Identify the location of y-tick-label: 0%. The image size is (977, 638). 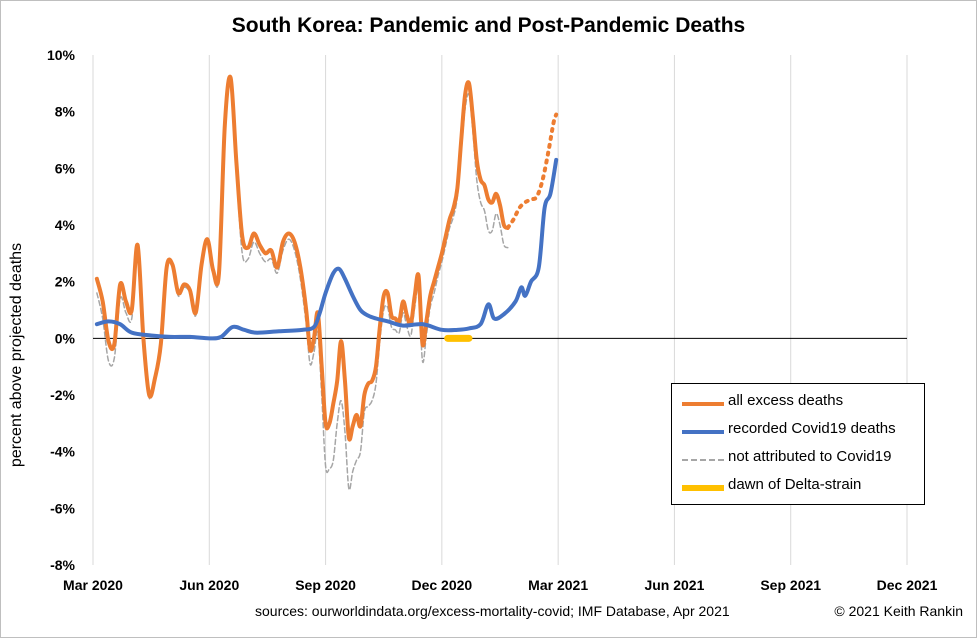
(65, 338).